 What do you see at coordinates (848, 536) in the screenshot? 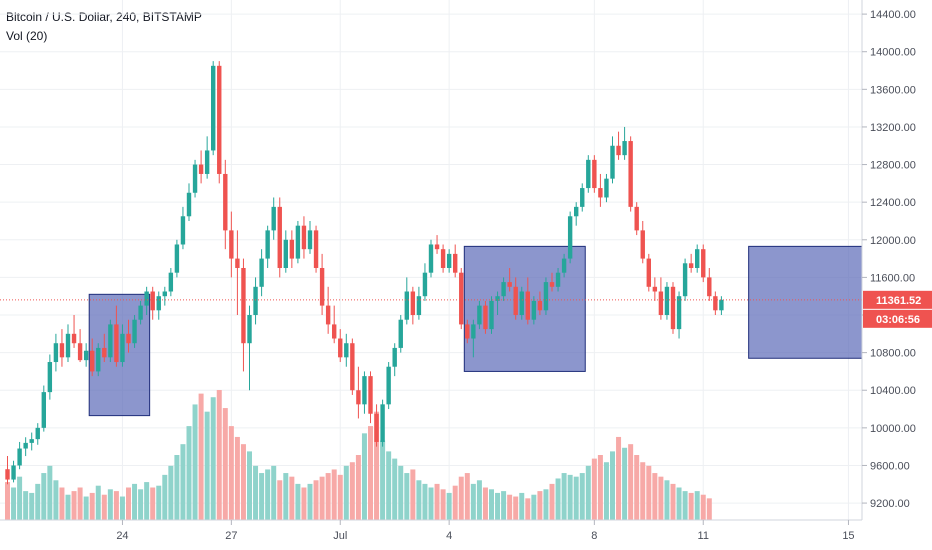
I see `time-tick-label: 15` at bounding box center [848, 536].